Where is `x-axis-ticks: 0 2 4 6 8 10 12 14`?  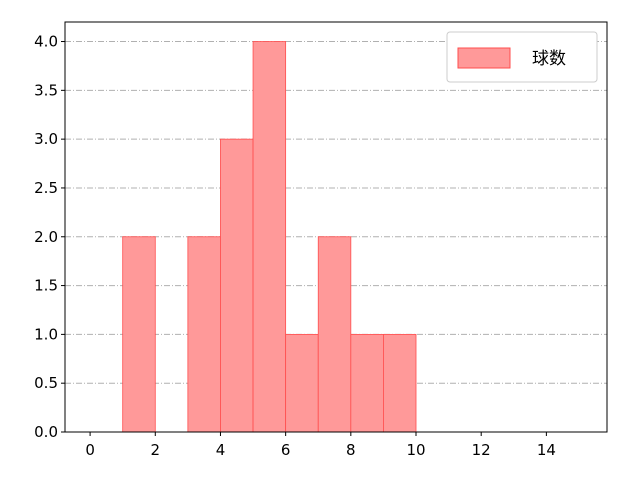
x-axis-ticks: 0 2 4 6 8 10 12 14 is located at coordinates (320, 445).